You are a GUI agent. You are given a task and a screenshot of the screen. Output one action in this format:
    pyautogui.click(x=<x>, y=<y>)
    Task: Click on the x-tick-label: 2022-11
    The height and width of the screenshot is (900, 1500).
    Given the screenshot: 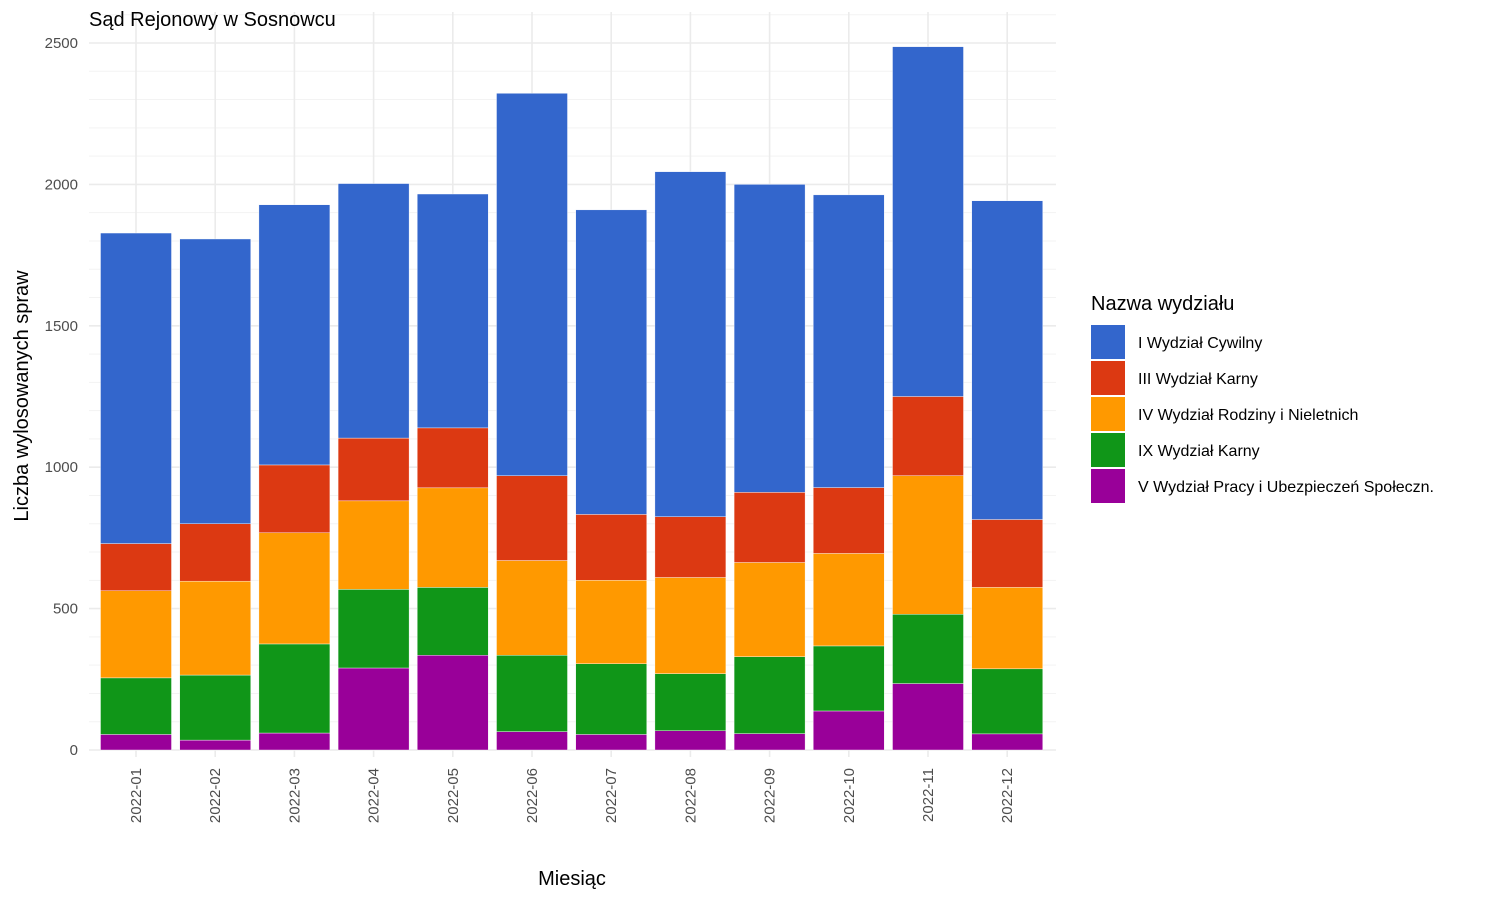 What is the action you would take?
    pyautogui.click(x=928, y=795)
    